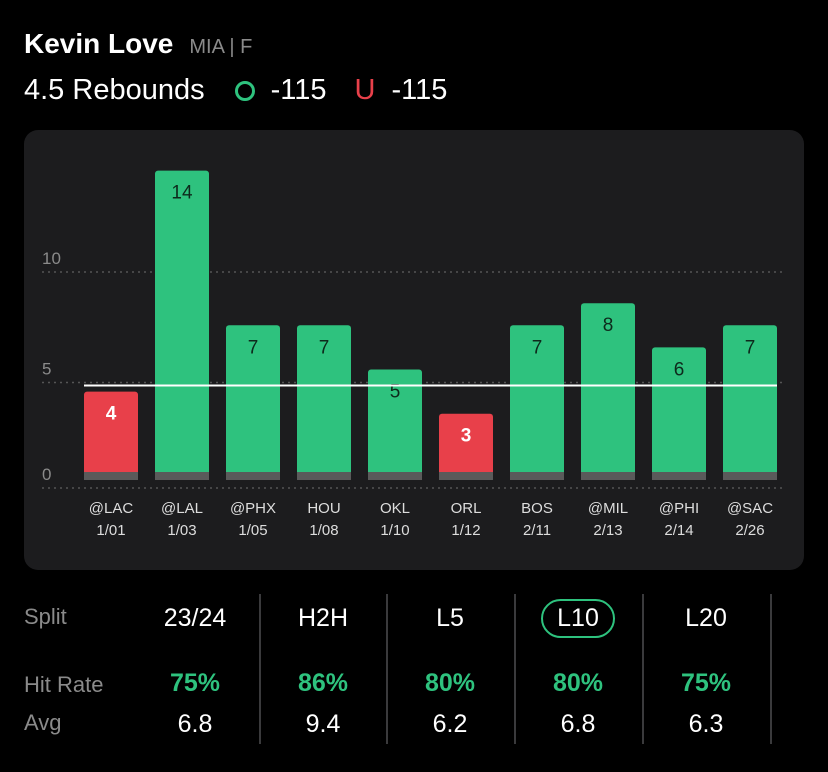  I want to click on x-tick-date: 2/14, so click(678, 530).